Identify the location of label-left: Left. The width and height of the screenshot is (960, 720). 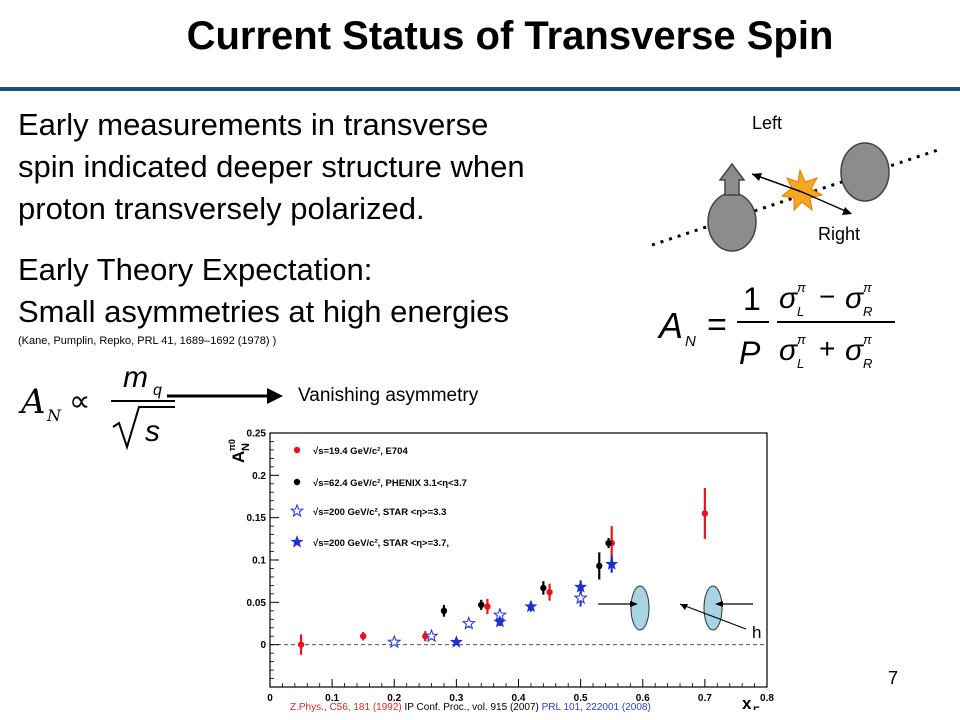
(767, 123).